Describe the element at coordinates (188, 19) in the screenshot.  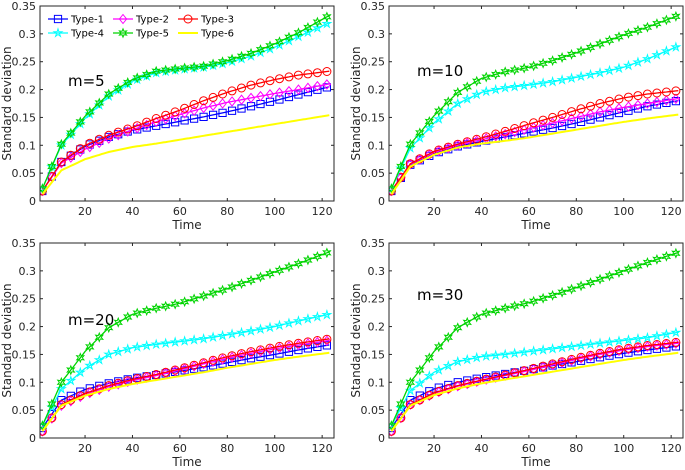
I see `legend-swatch-marker` at that location.